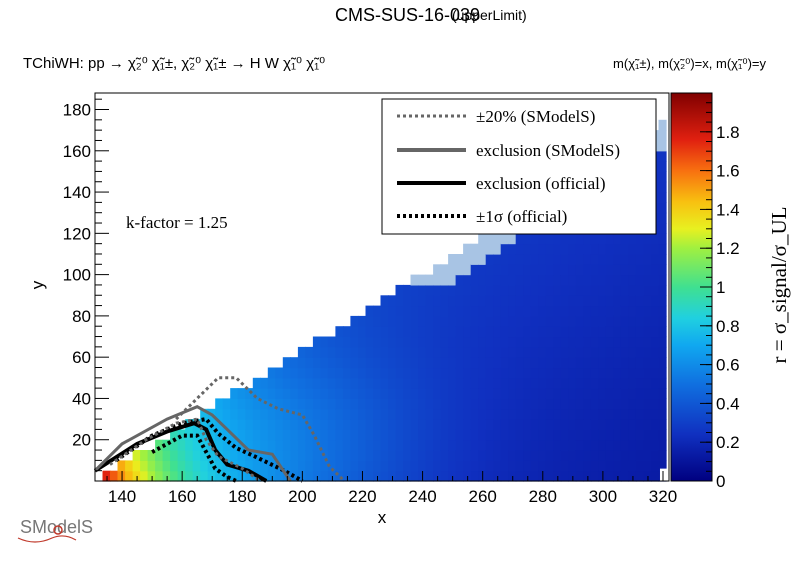 The height and width of the screenshot is (572, 796). I want to click on y-tick-label: 120, so click(77, 233).